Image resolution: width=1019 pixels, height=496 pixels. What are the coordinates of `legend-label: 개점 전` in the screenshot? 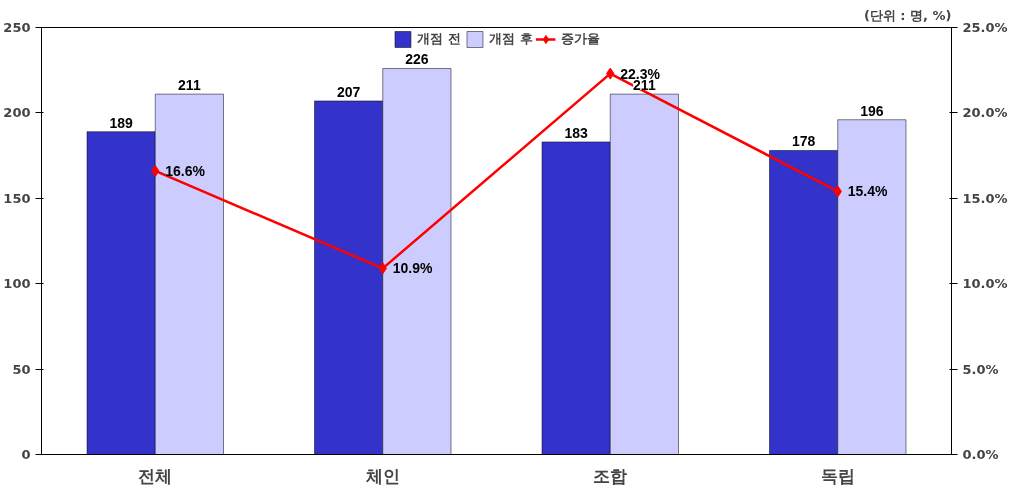 It's located at (439, 39).